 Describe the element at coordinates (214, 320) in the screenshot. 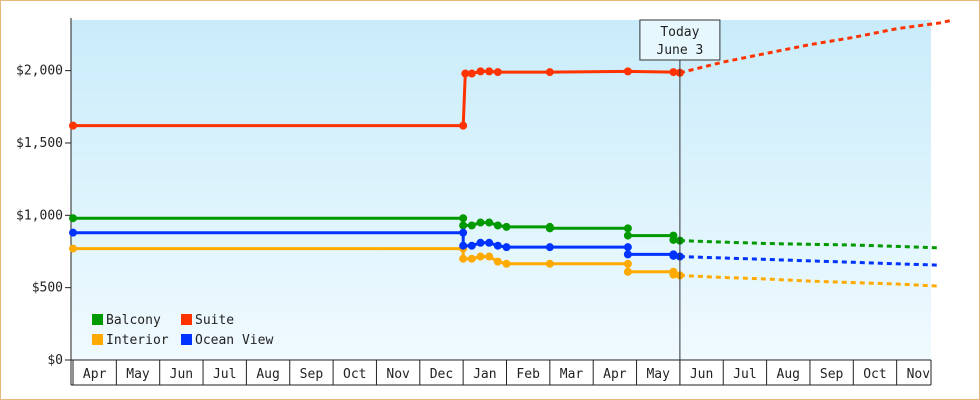

I see `legend-label-suite: Suite` at that location.